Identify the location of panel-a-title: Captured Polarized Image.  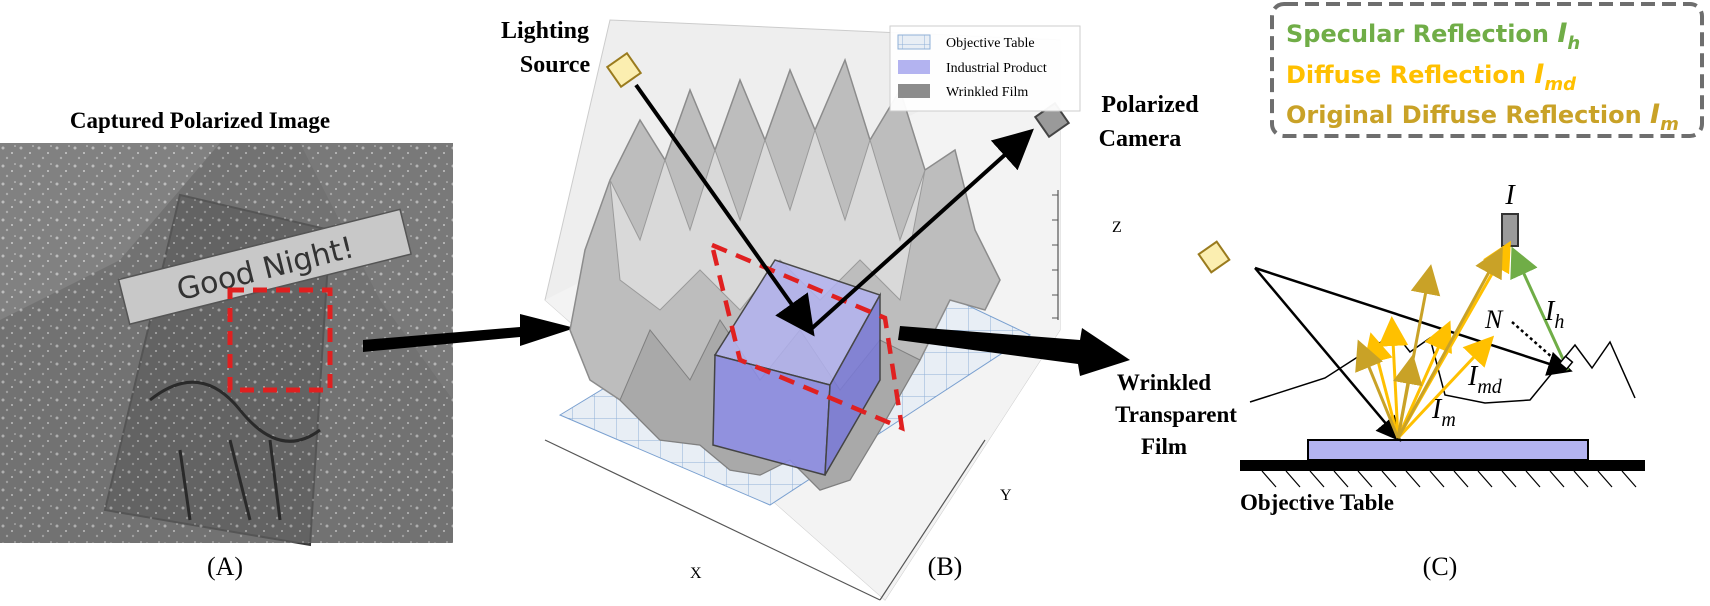
(200, 120).